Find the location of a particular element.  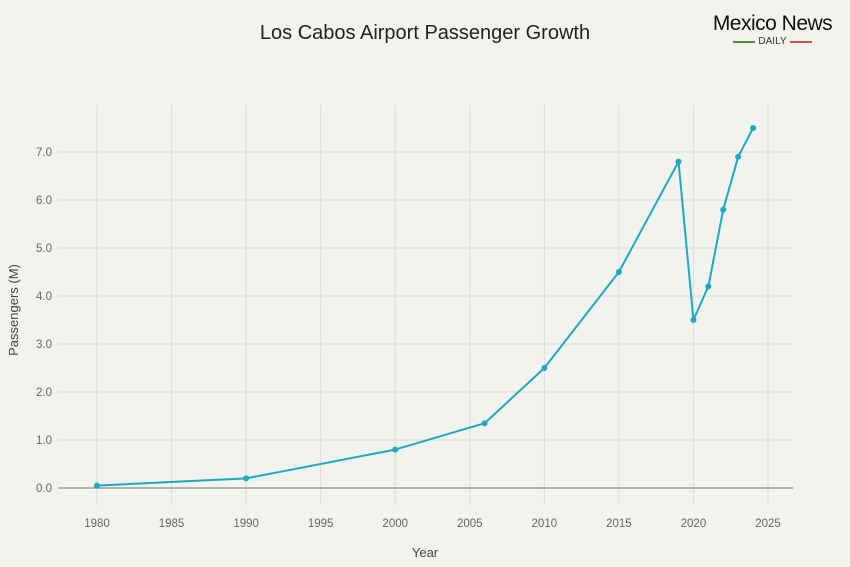

x-tick-label: 2005 is located at coordinates (470, 524).